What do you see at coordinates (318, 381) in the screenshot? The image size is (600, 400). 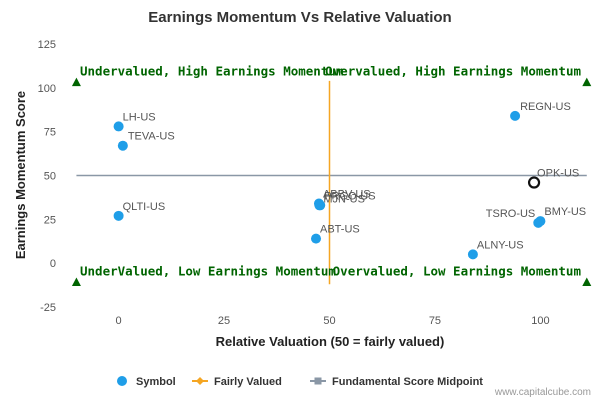 I see `legend-midpoint-marker` at bounding box center [318, 381].